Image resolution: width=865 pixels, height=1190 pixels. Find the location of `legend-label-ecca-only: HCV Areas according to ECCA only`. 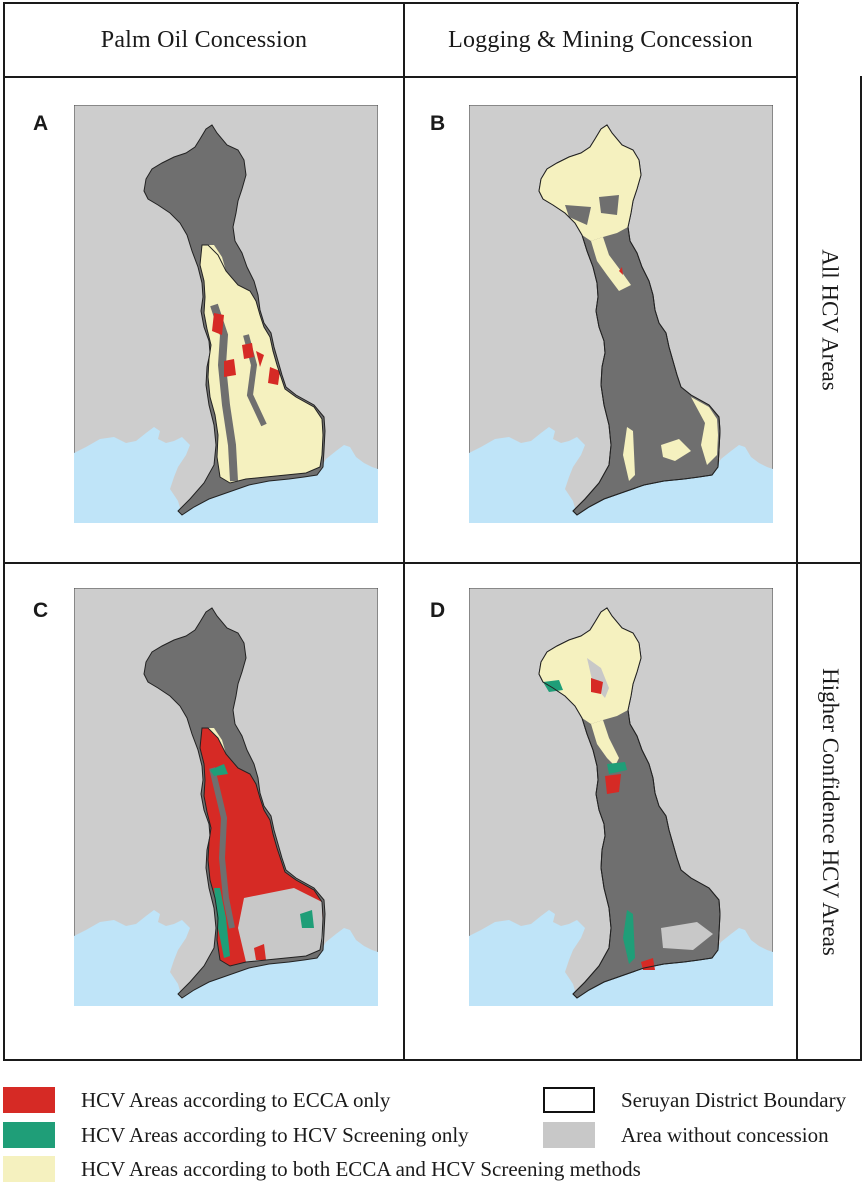

legend-label-ecca-only: HCV Areas according to ECCA only is located at coordinates (236, 1099).